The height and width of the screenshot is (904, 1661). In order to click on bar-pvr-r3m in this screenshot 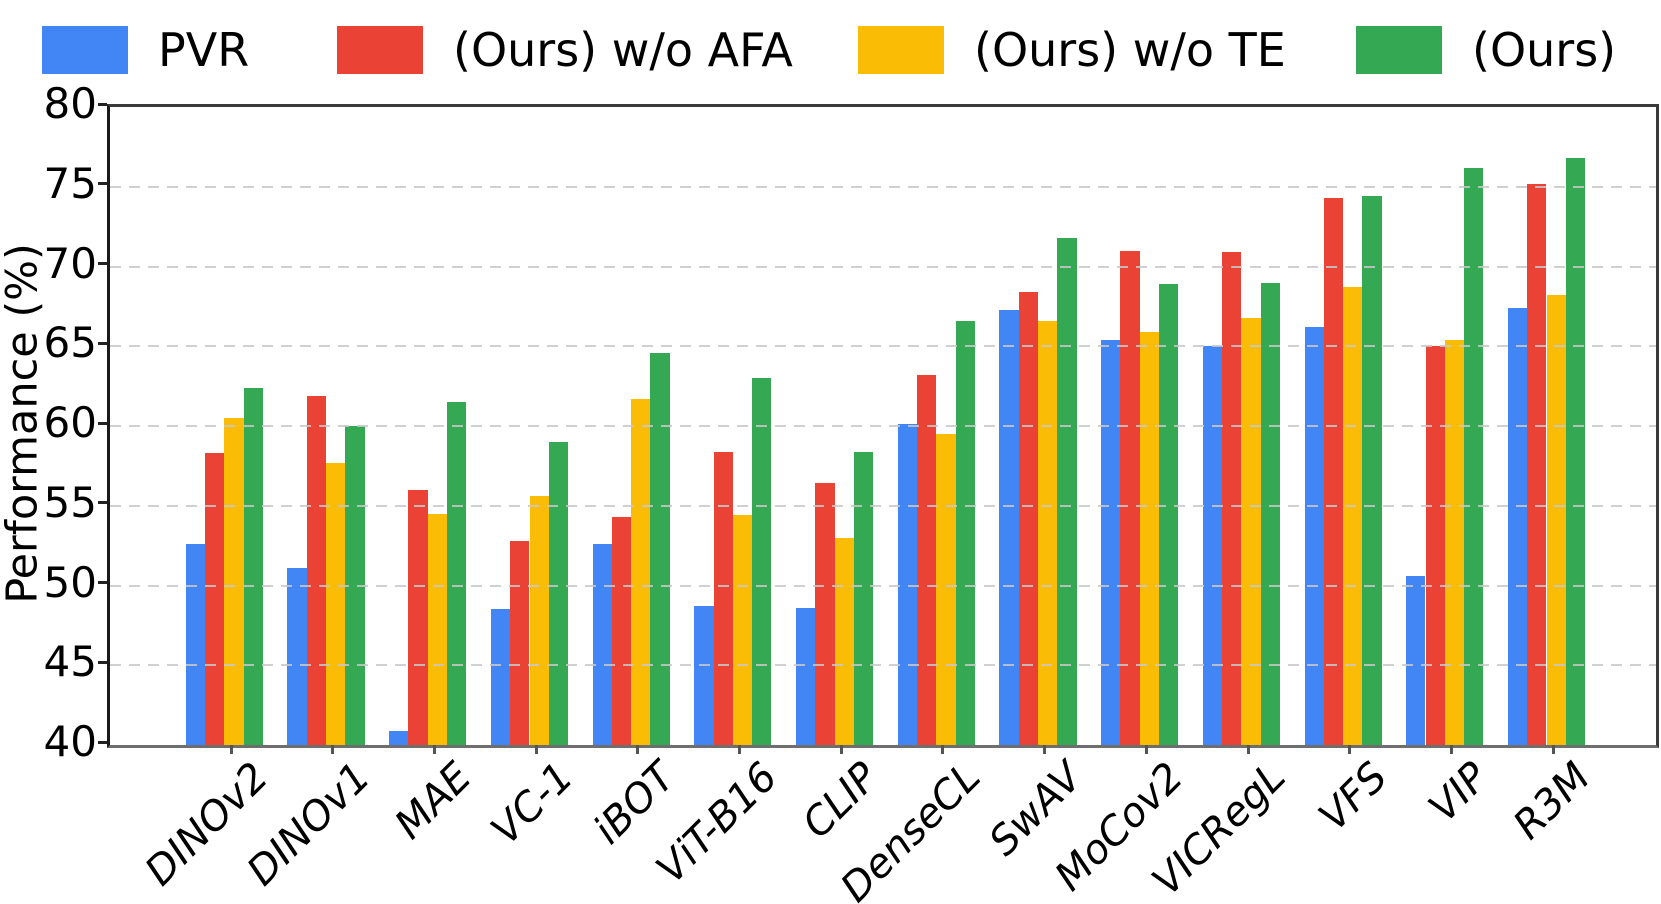, I will do `click(1517, 526)`.